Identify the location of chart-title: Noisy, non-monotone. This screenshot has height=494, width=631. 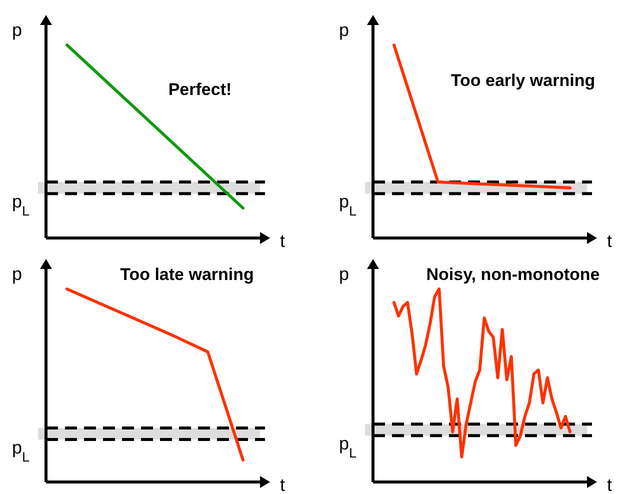
(513, 274).